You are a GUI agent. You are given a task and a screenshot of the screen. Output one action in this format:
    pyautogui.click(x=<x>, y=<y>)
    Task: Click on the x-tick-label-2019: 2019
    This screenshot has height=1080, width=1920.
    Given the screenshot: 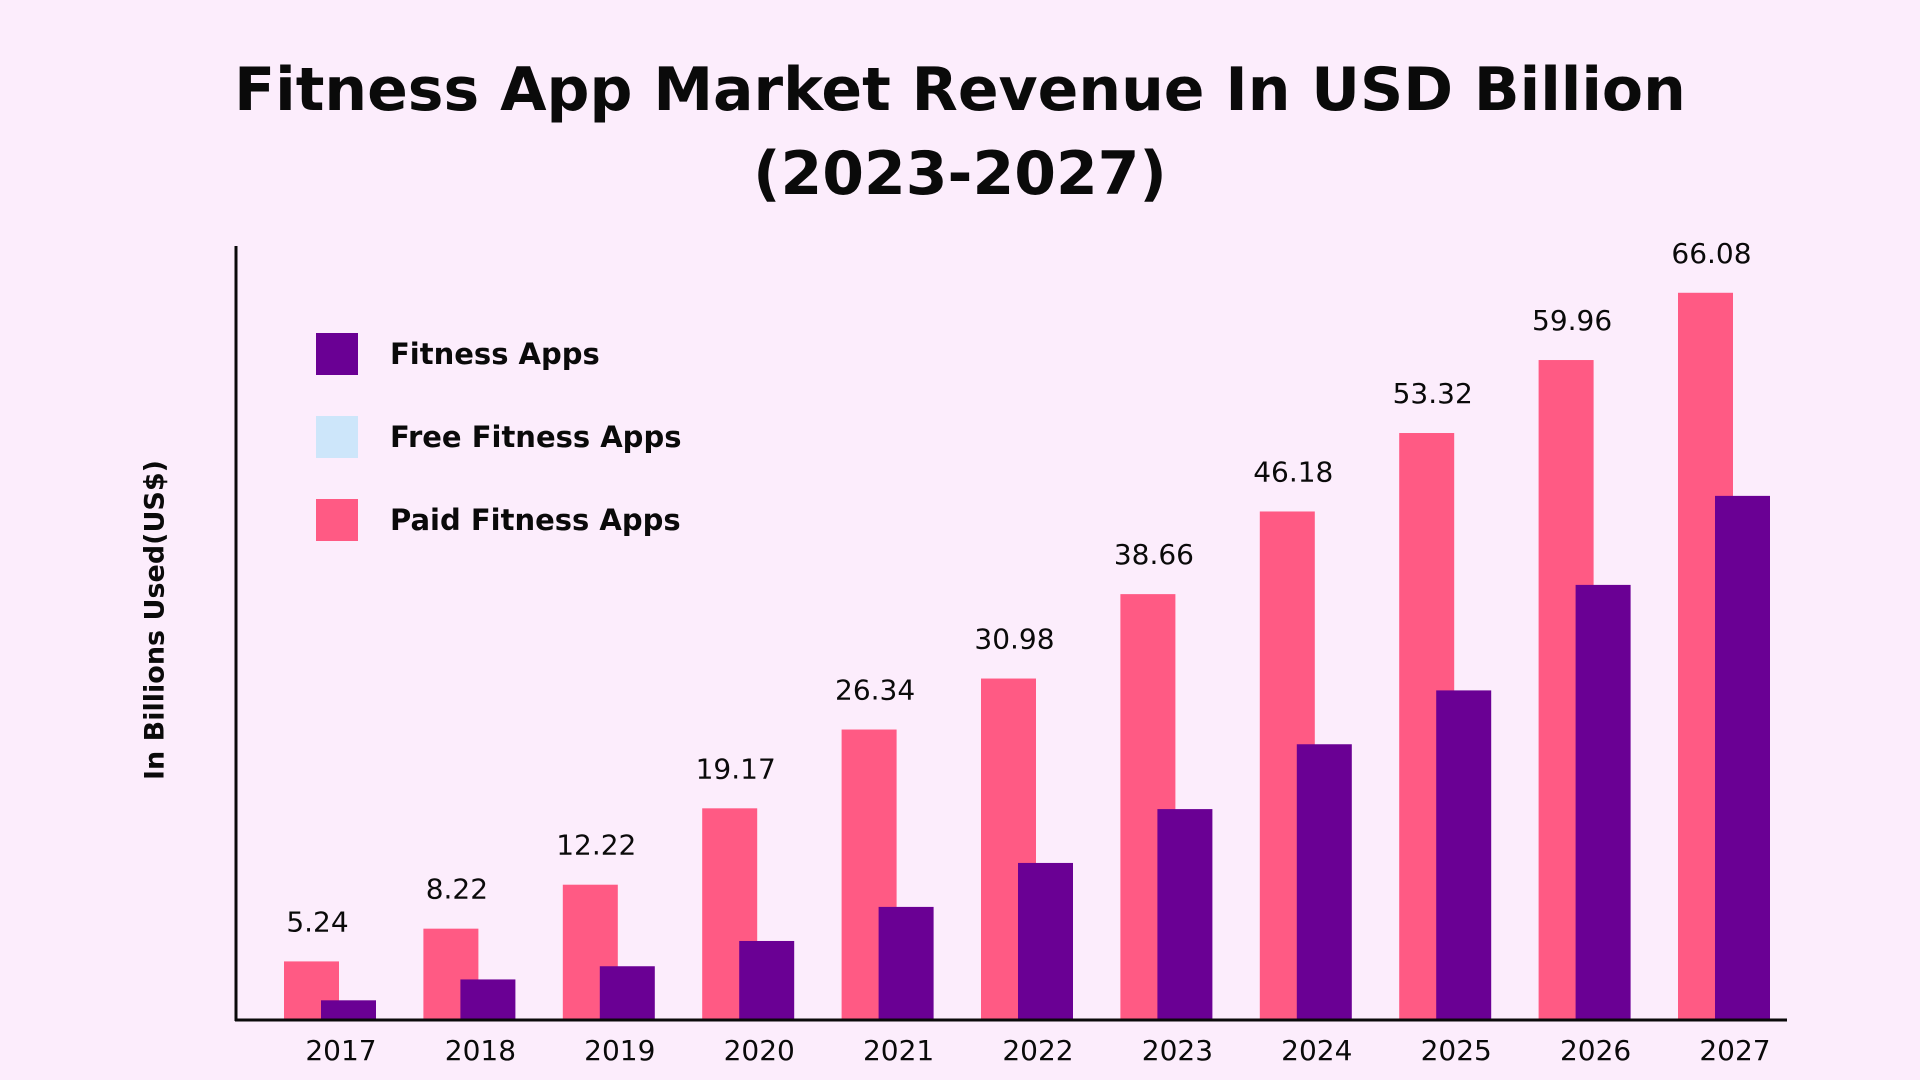 What is the action you would take?
    pyautogui.click(x=619, y=1050)
    